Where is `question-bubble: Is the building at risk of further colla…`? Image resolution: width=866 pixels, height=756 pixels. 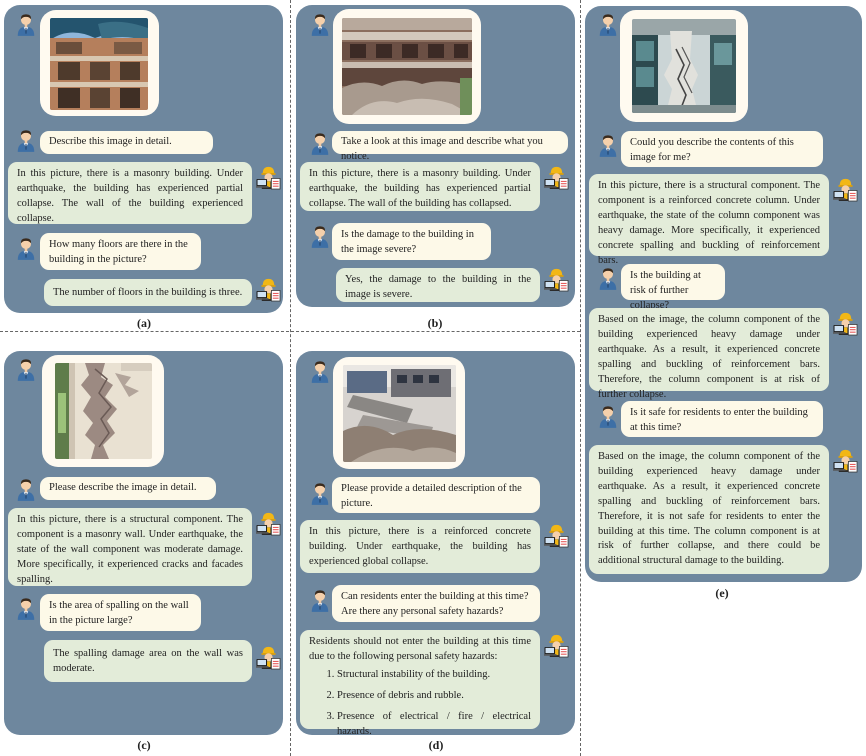
question-bubble: Is the building at risk of further colla… is located at coordinates (673, 287).